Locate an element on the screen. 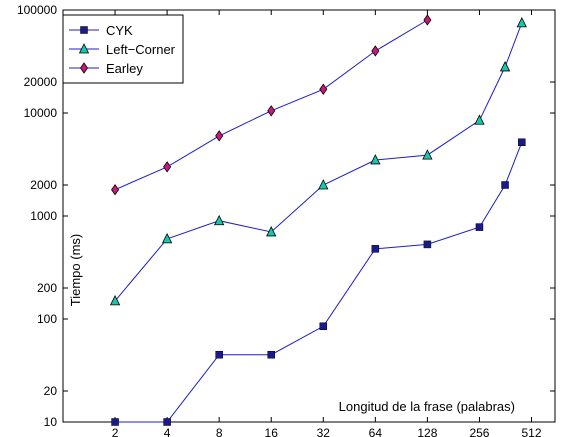 Image resolution: width=563 pixels, height=437 pixels. x-axis-label: Longitud de la frase (palabras) is located at coordinates (427, 406).